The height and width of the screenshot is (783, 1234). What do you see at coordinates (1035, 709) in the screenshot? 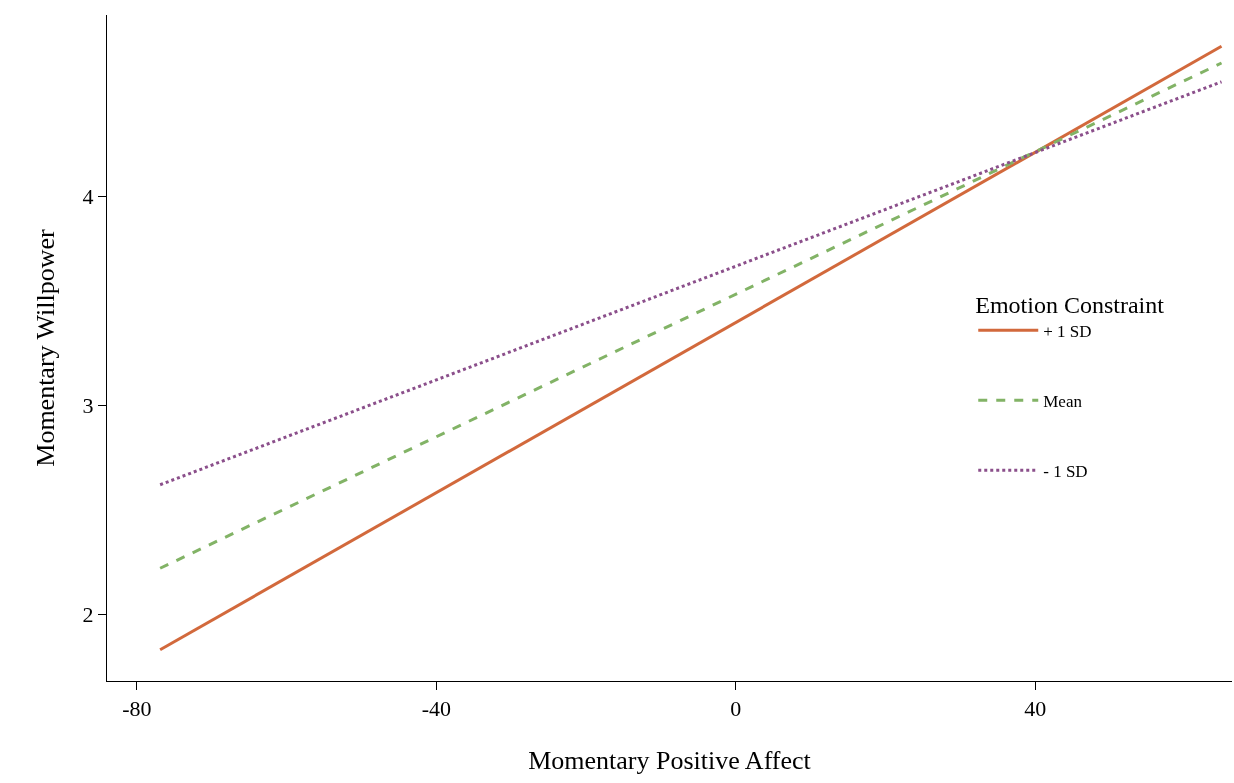
I see `x-tick-label: 40` at bounding box center [1035, 709].